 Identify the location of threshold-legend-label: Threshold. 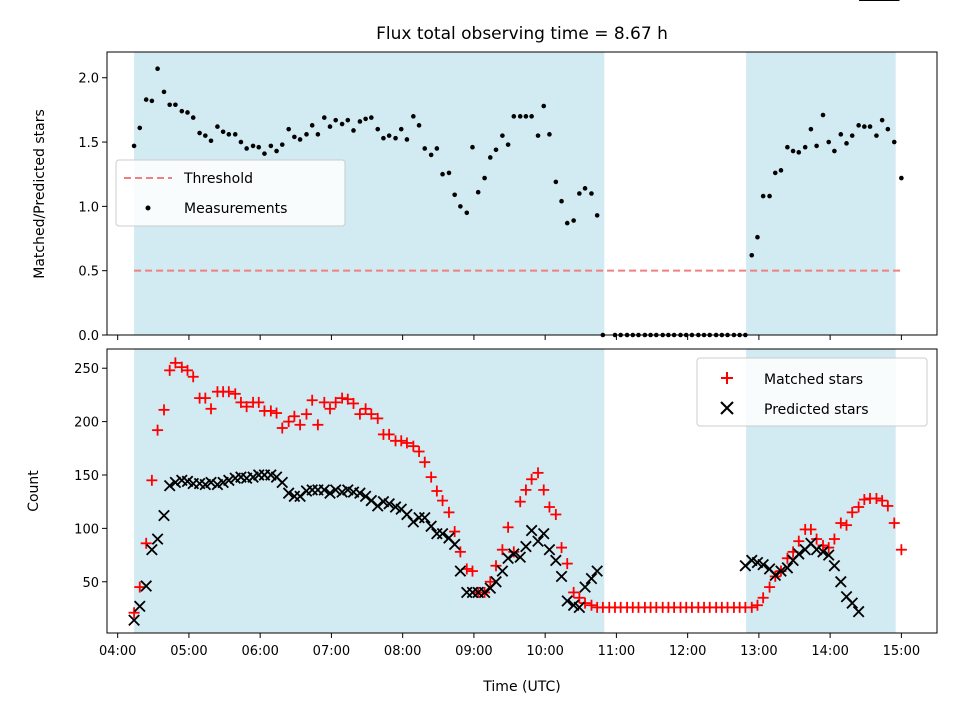
(218, 179).